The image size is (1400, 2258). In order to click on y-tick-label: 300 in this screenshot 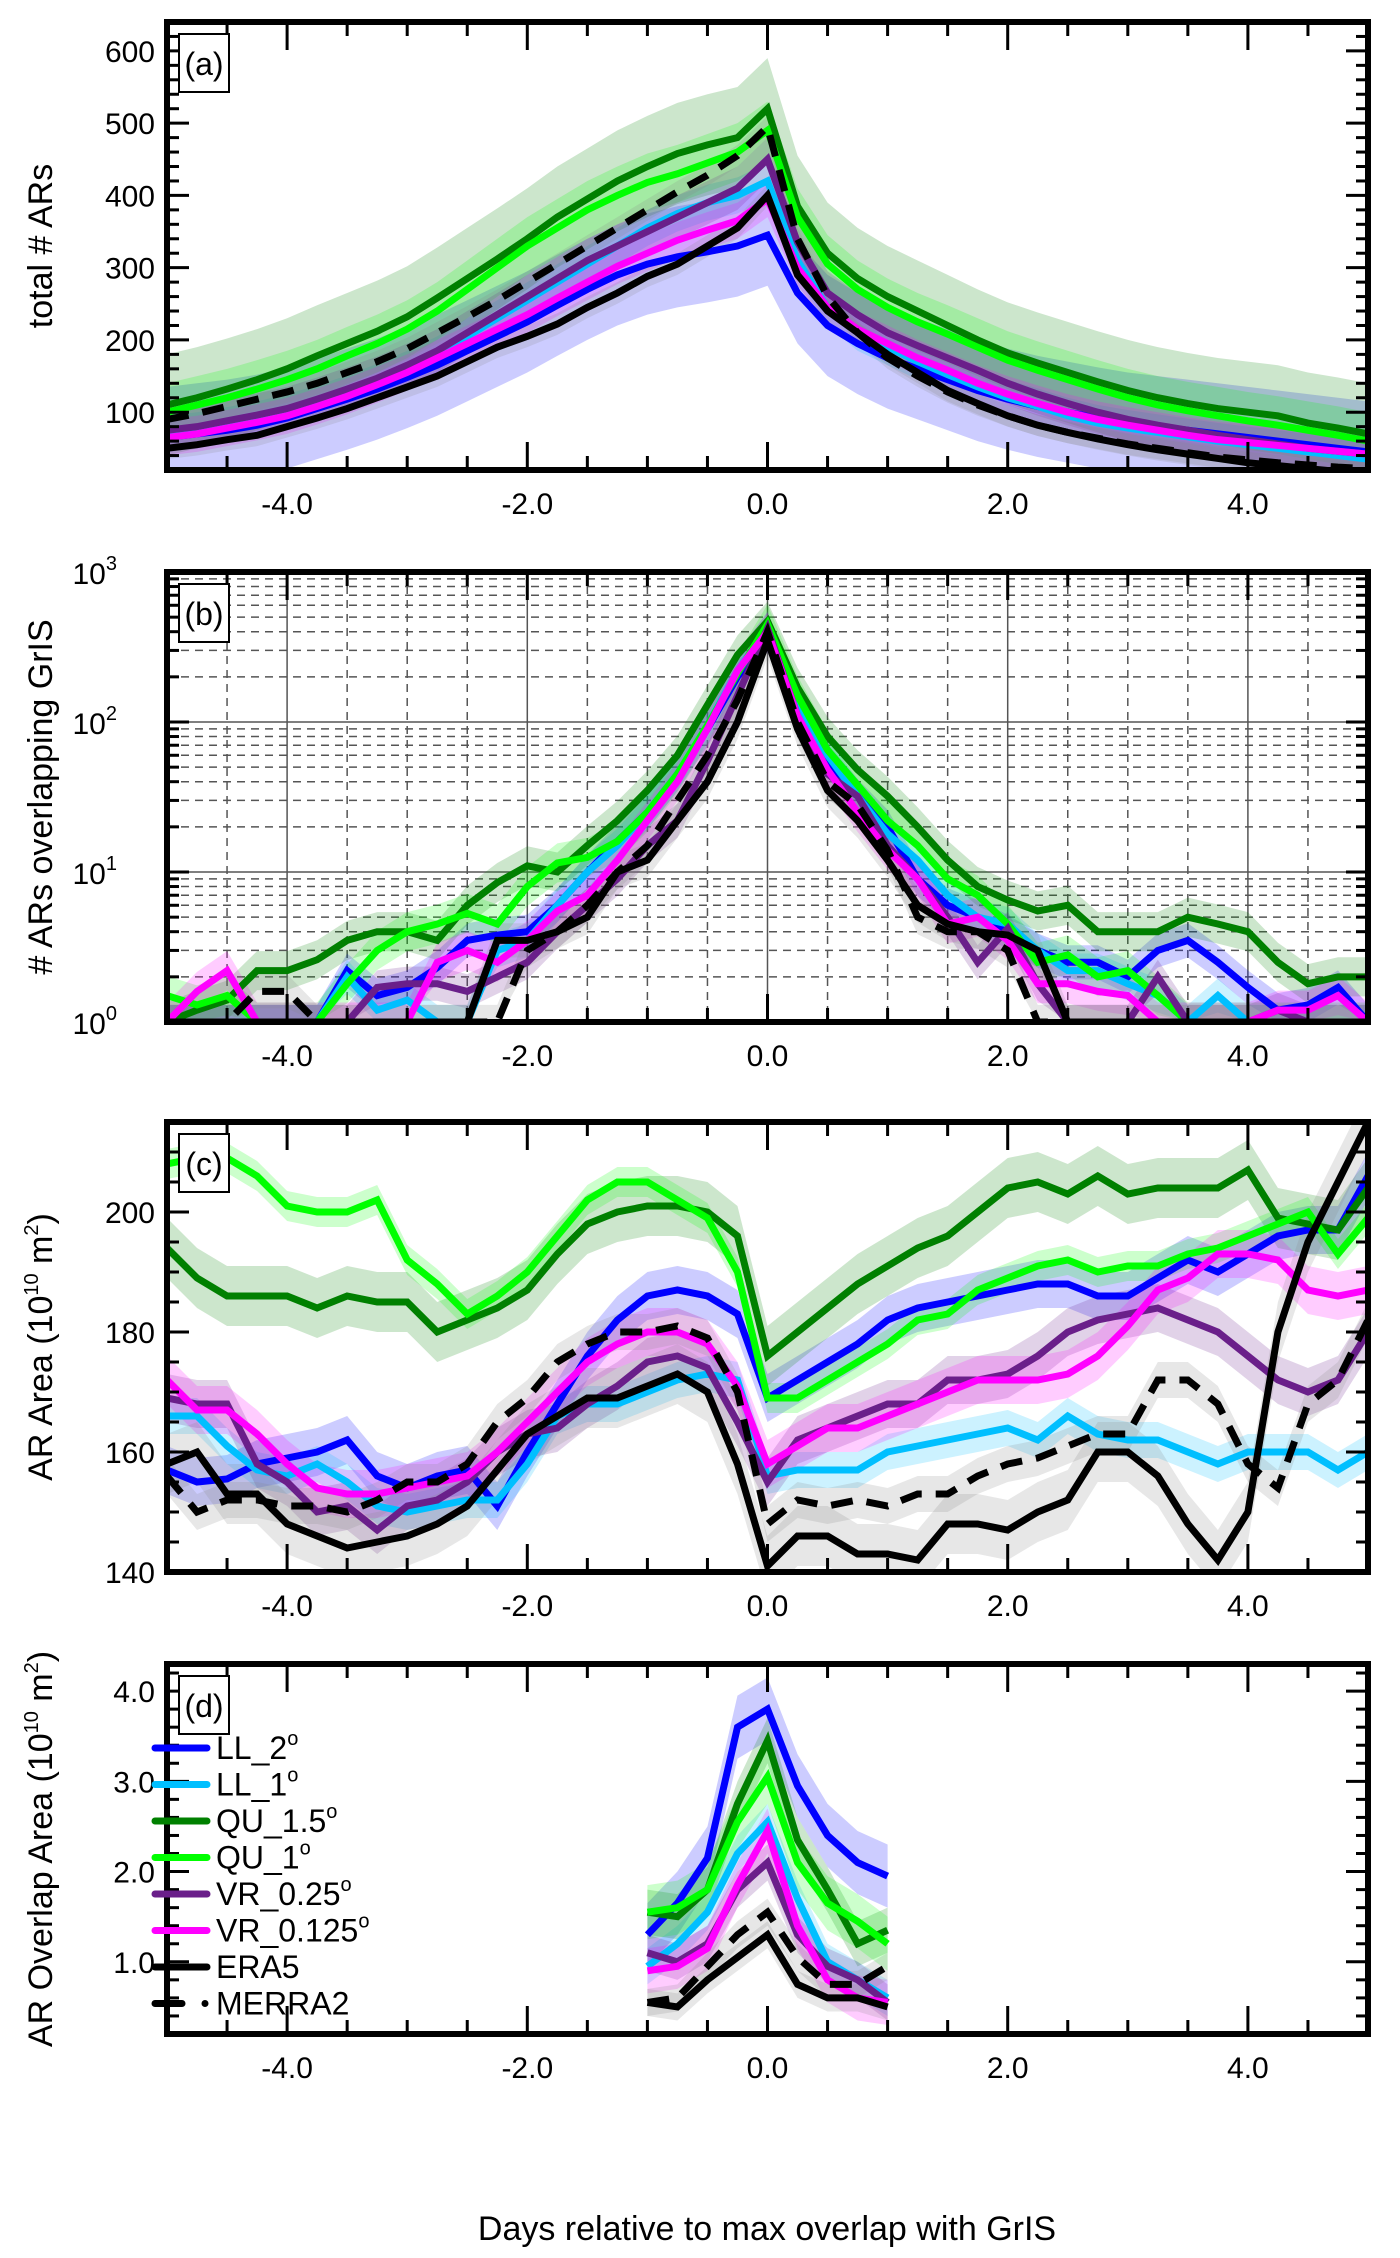, I will do `click(130, 269)`.